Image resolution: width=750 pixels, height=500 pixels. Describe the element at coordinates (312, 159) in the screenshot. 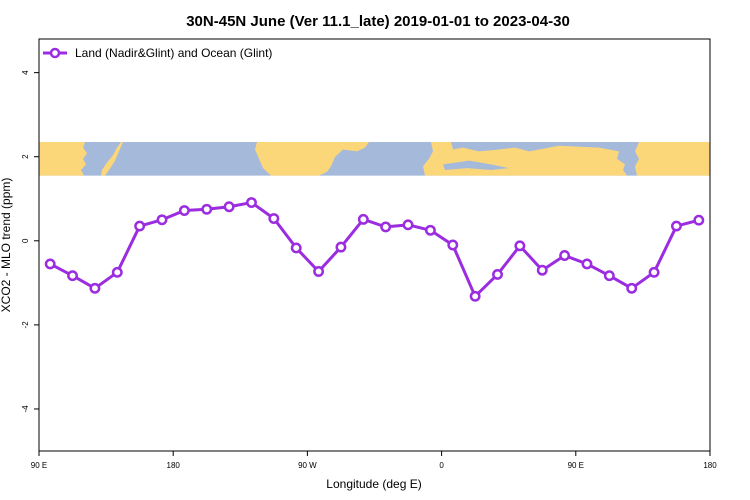

I see `map-land-north-america` at that location.